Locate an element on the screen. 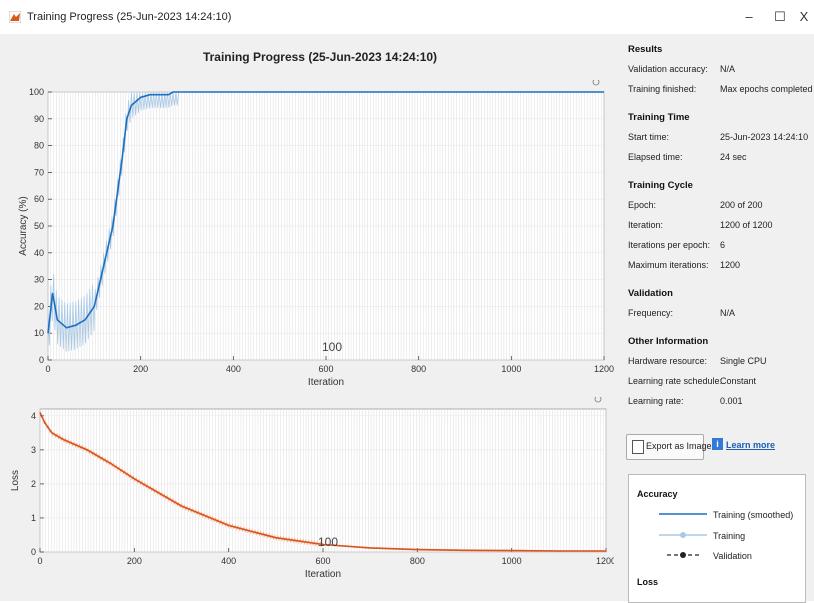  epoch-label: Epoch: is located at coordinates (642, 205).